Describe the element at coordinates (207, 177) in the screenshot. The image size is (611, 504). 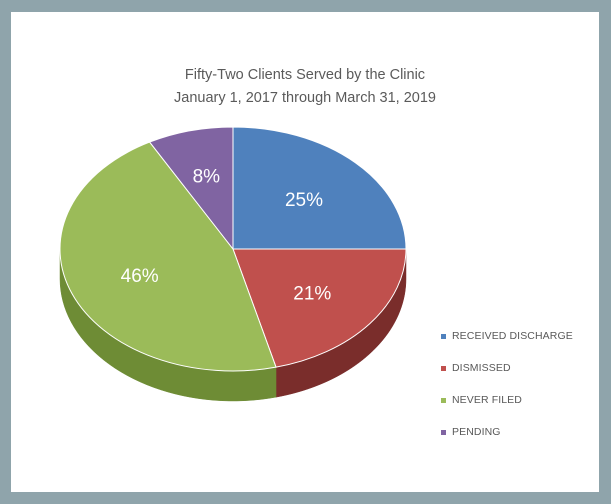
I see `pie-data-label-3: 8%` at that location.